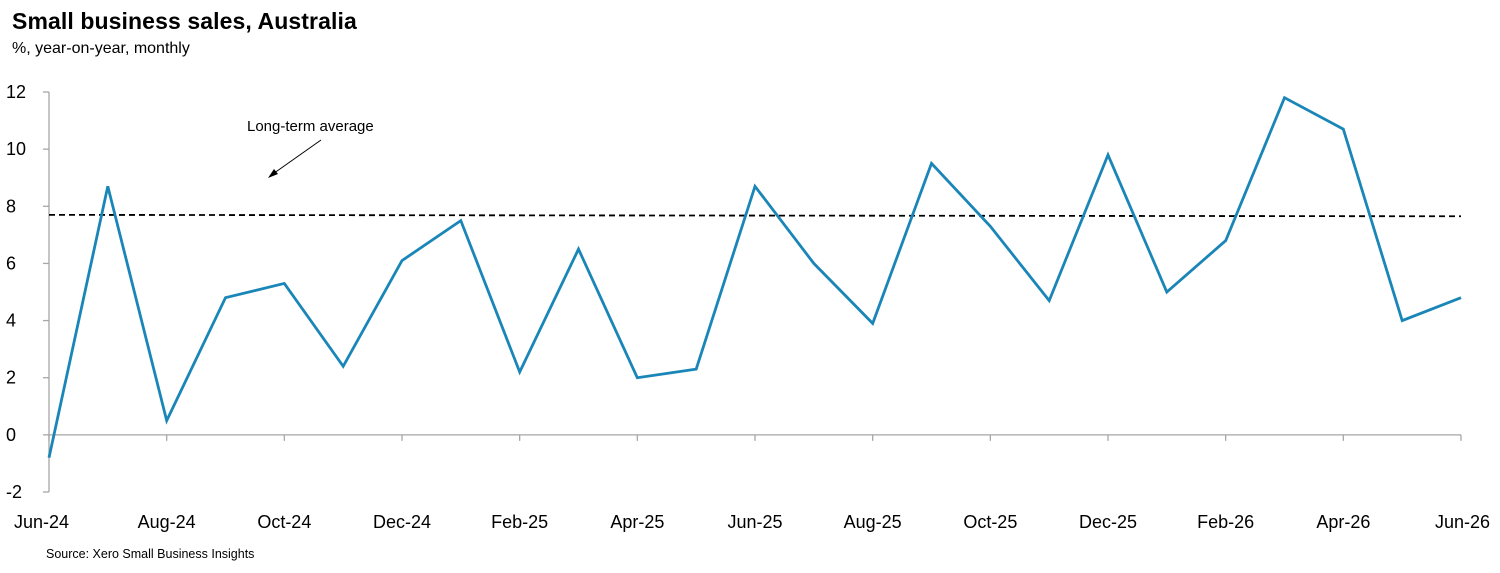 This screenshot has height=573, width=1500. I want to click on source-note: Source: Xero Small Business Insights, so click(150, 554).